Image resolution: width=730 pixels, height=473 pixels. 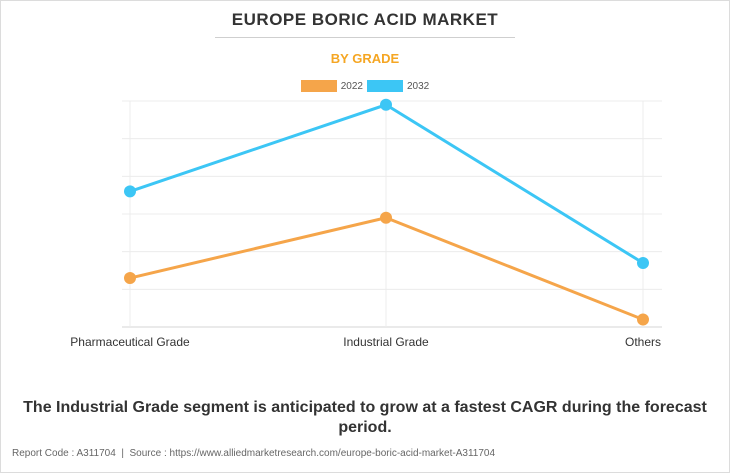 I want to click on legend-label-2022: 2022, so click(x=351, y=86).